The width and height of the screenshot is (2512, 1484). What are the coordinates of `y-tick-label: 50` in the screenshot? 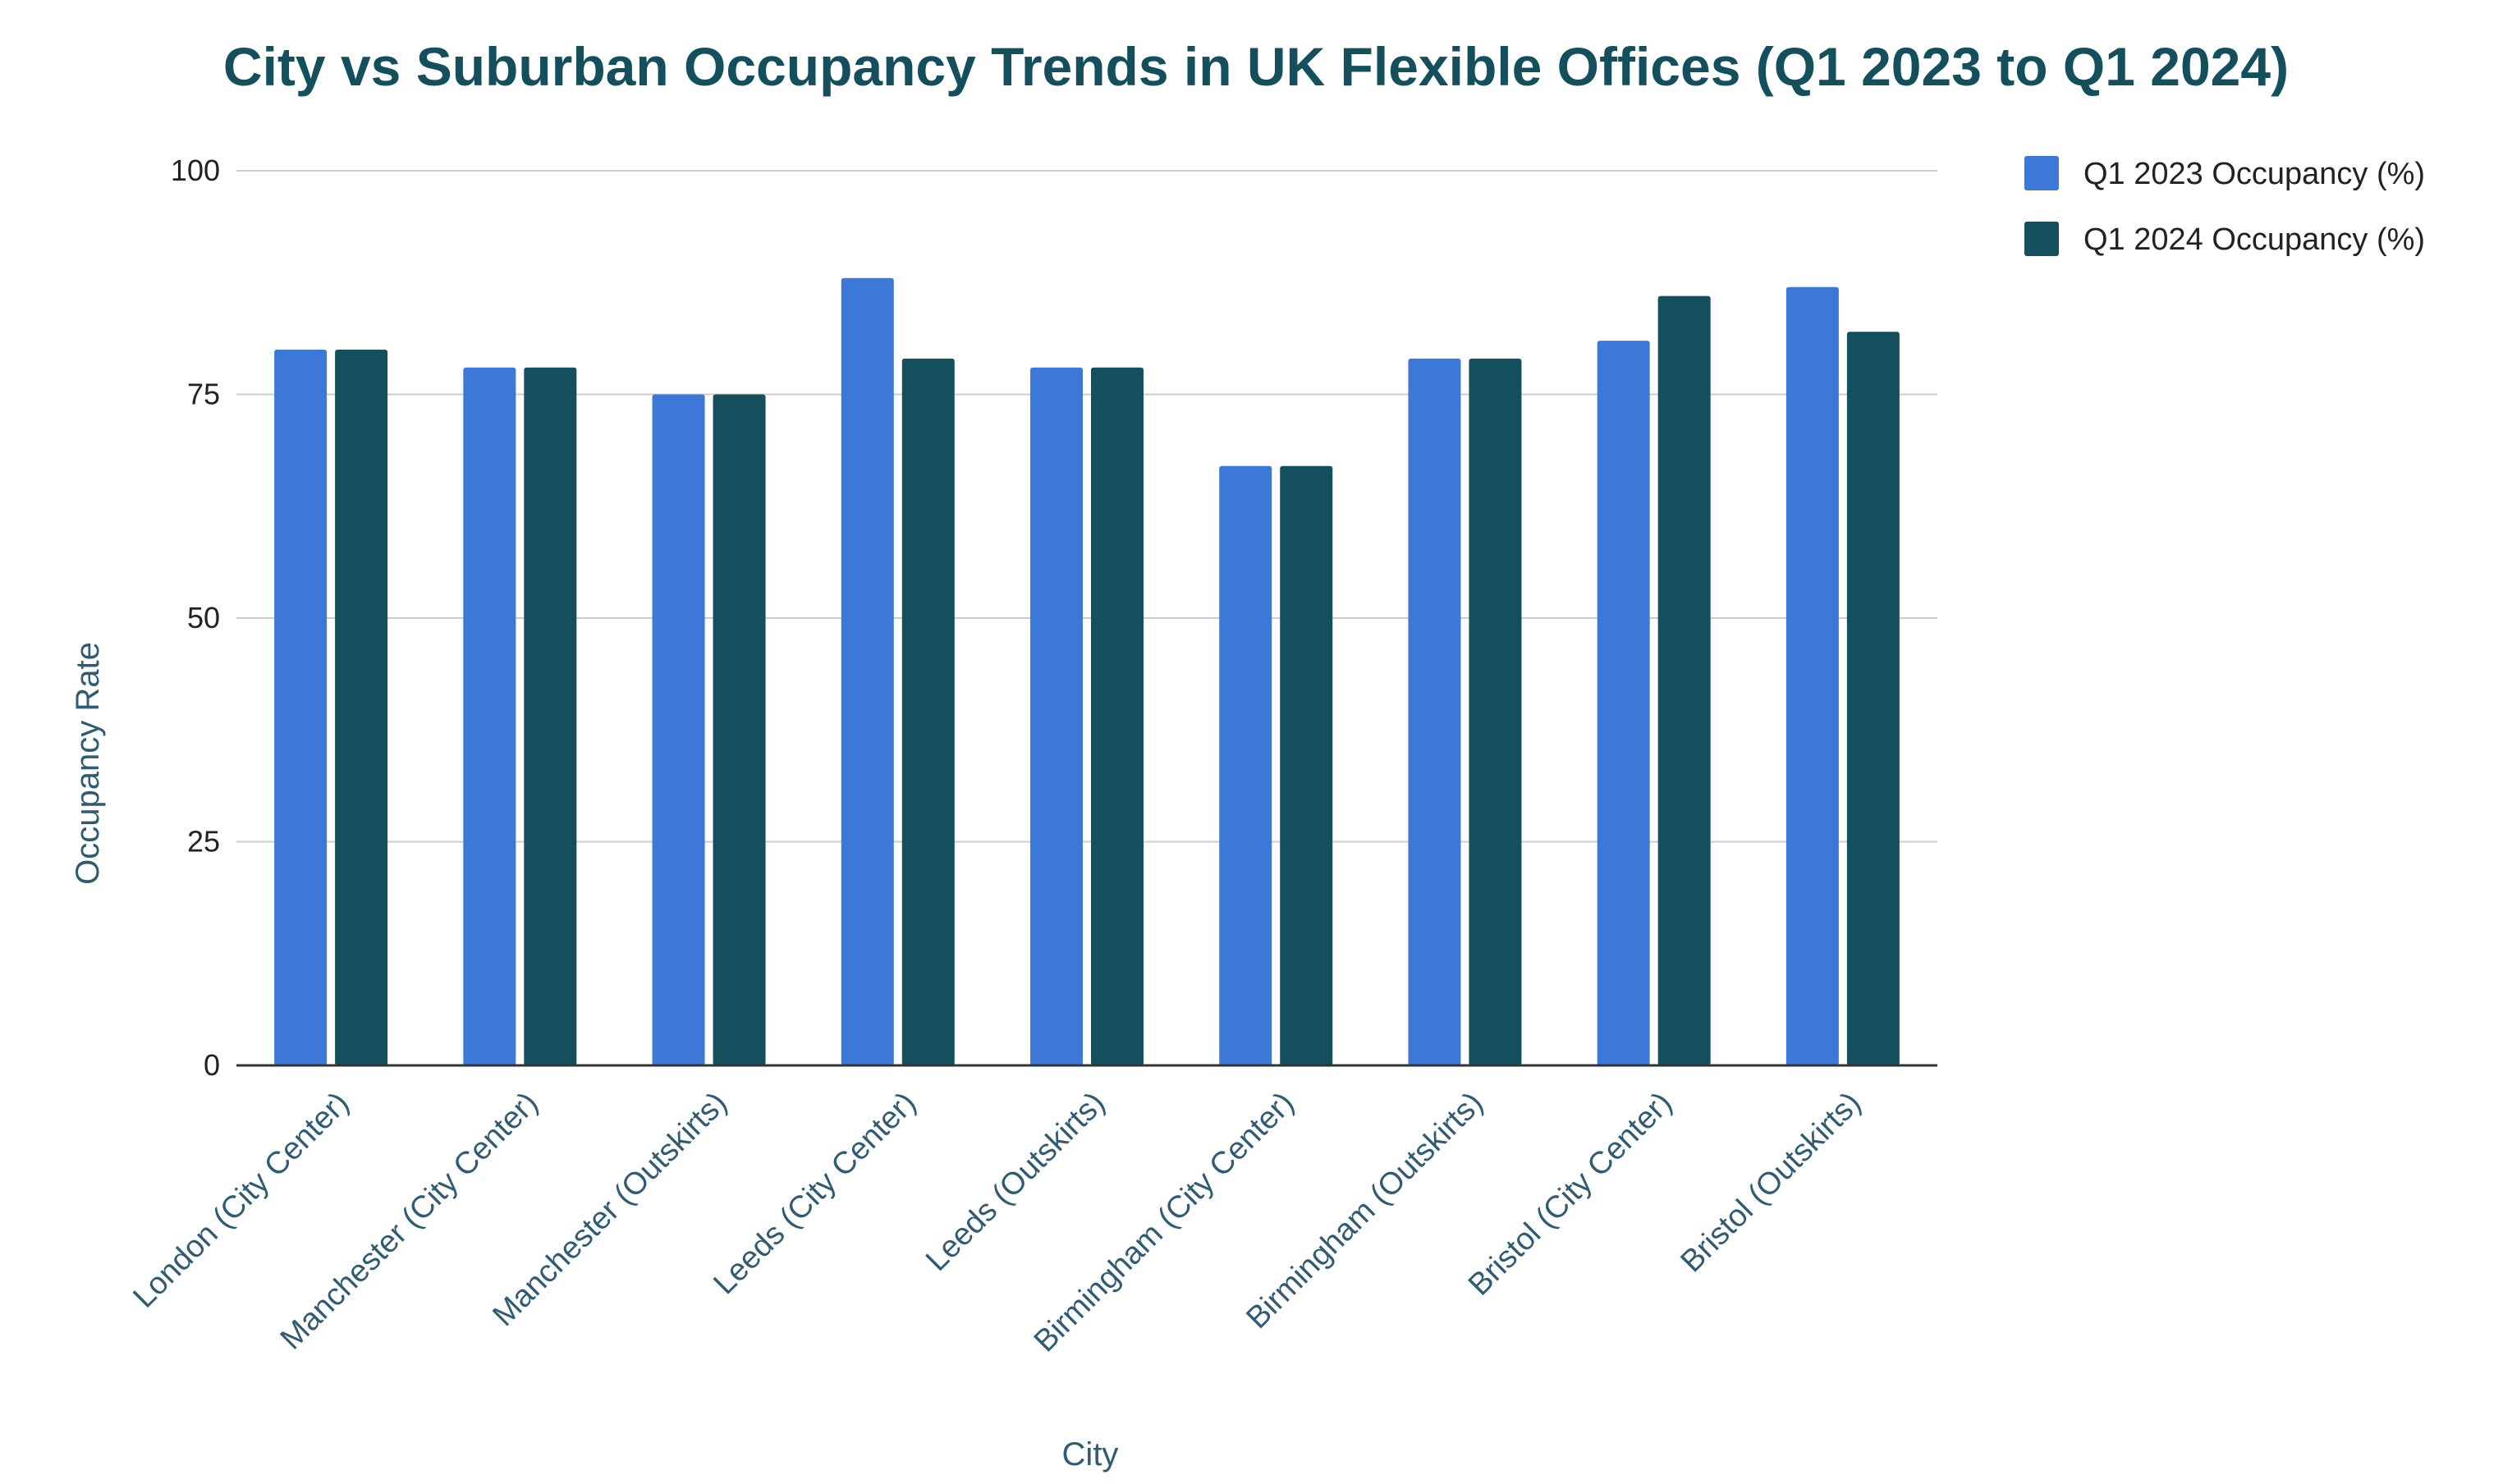 It's located at (203, 617).